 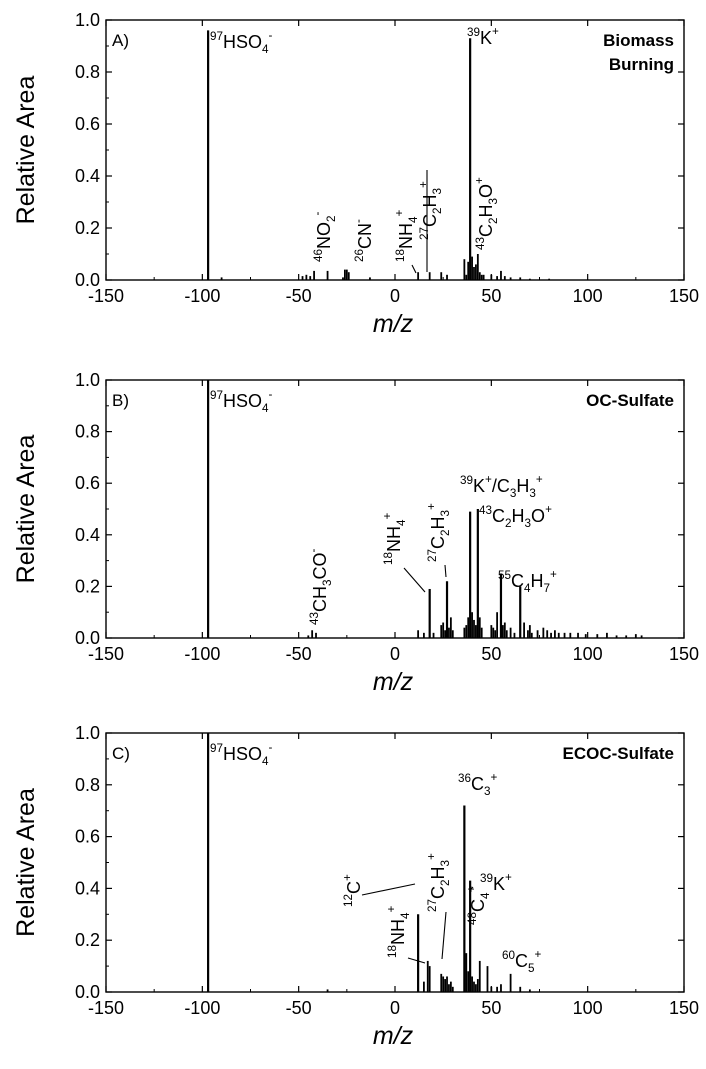 What do you see at coordinates (393, 1036) in the screenshot?
I see `x-axis-label: m/z` at bounding box center [393, 1036].